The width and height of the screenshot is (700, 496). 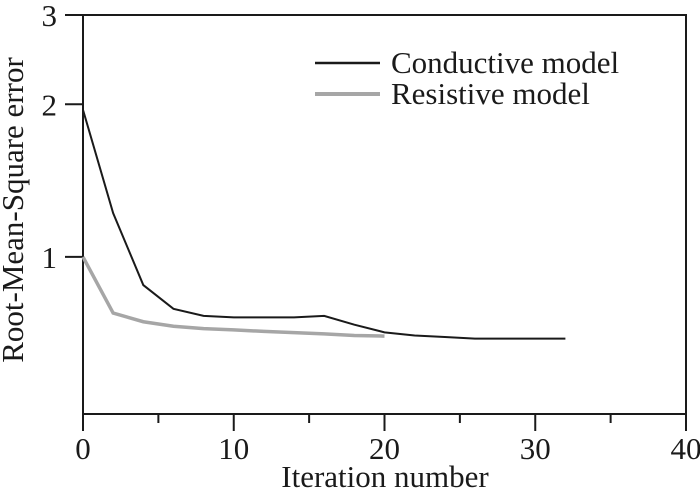 What do you see at coordinates (685, 448) in the screenshot?
I see `x-tick-label: 40` at bounding box center [685, 448].